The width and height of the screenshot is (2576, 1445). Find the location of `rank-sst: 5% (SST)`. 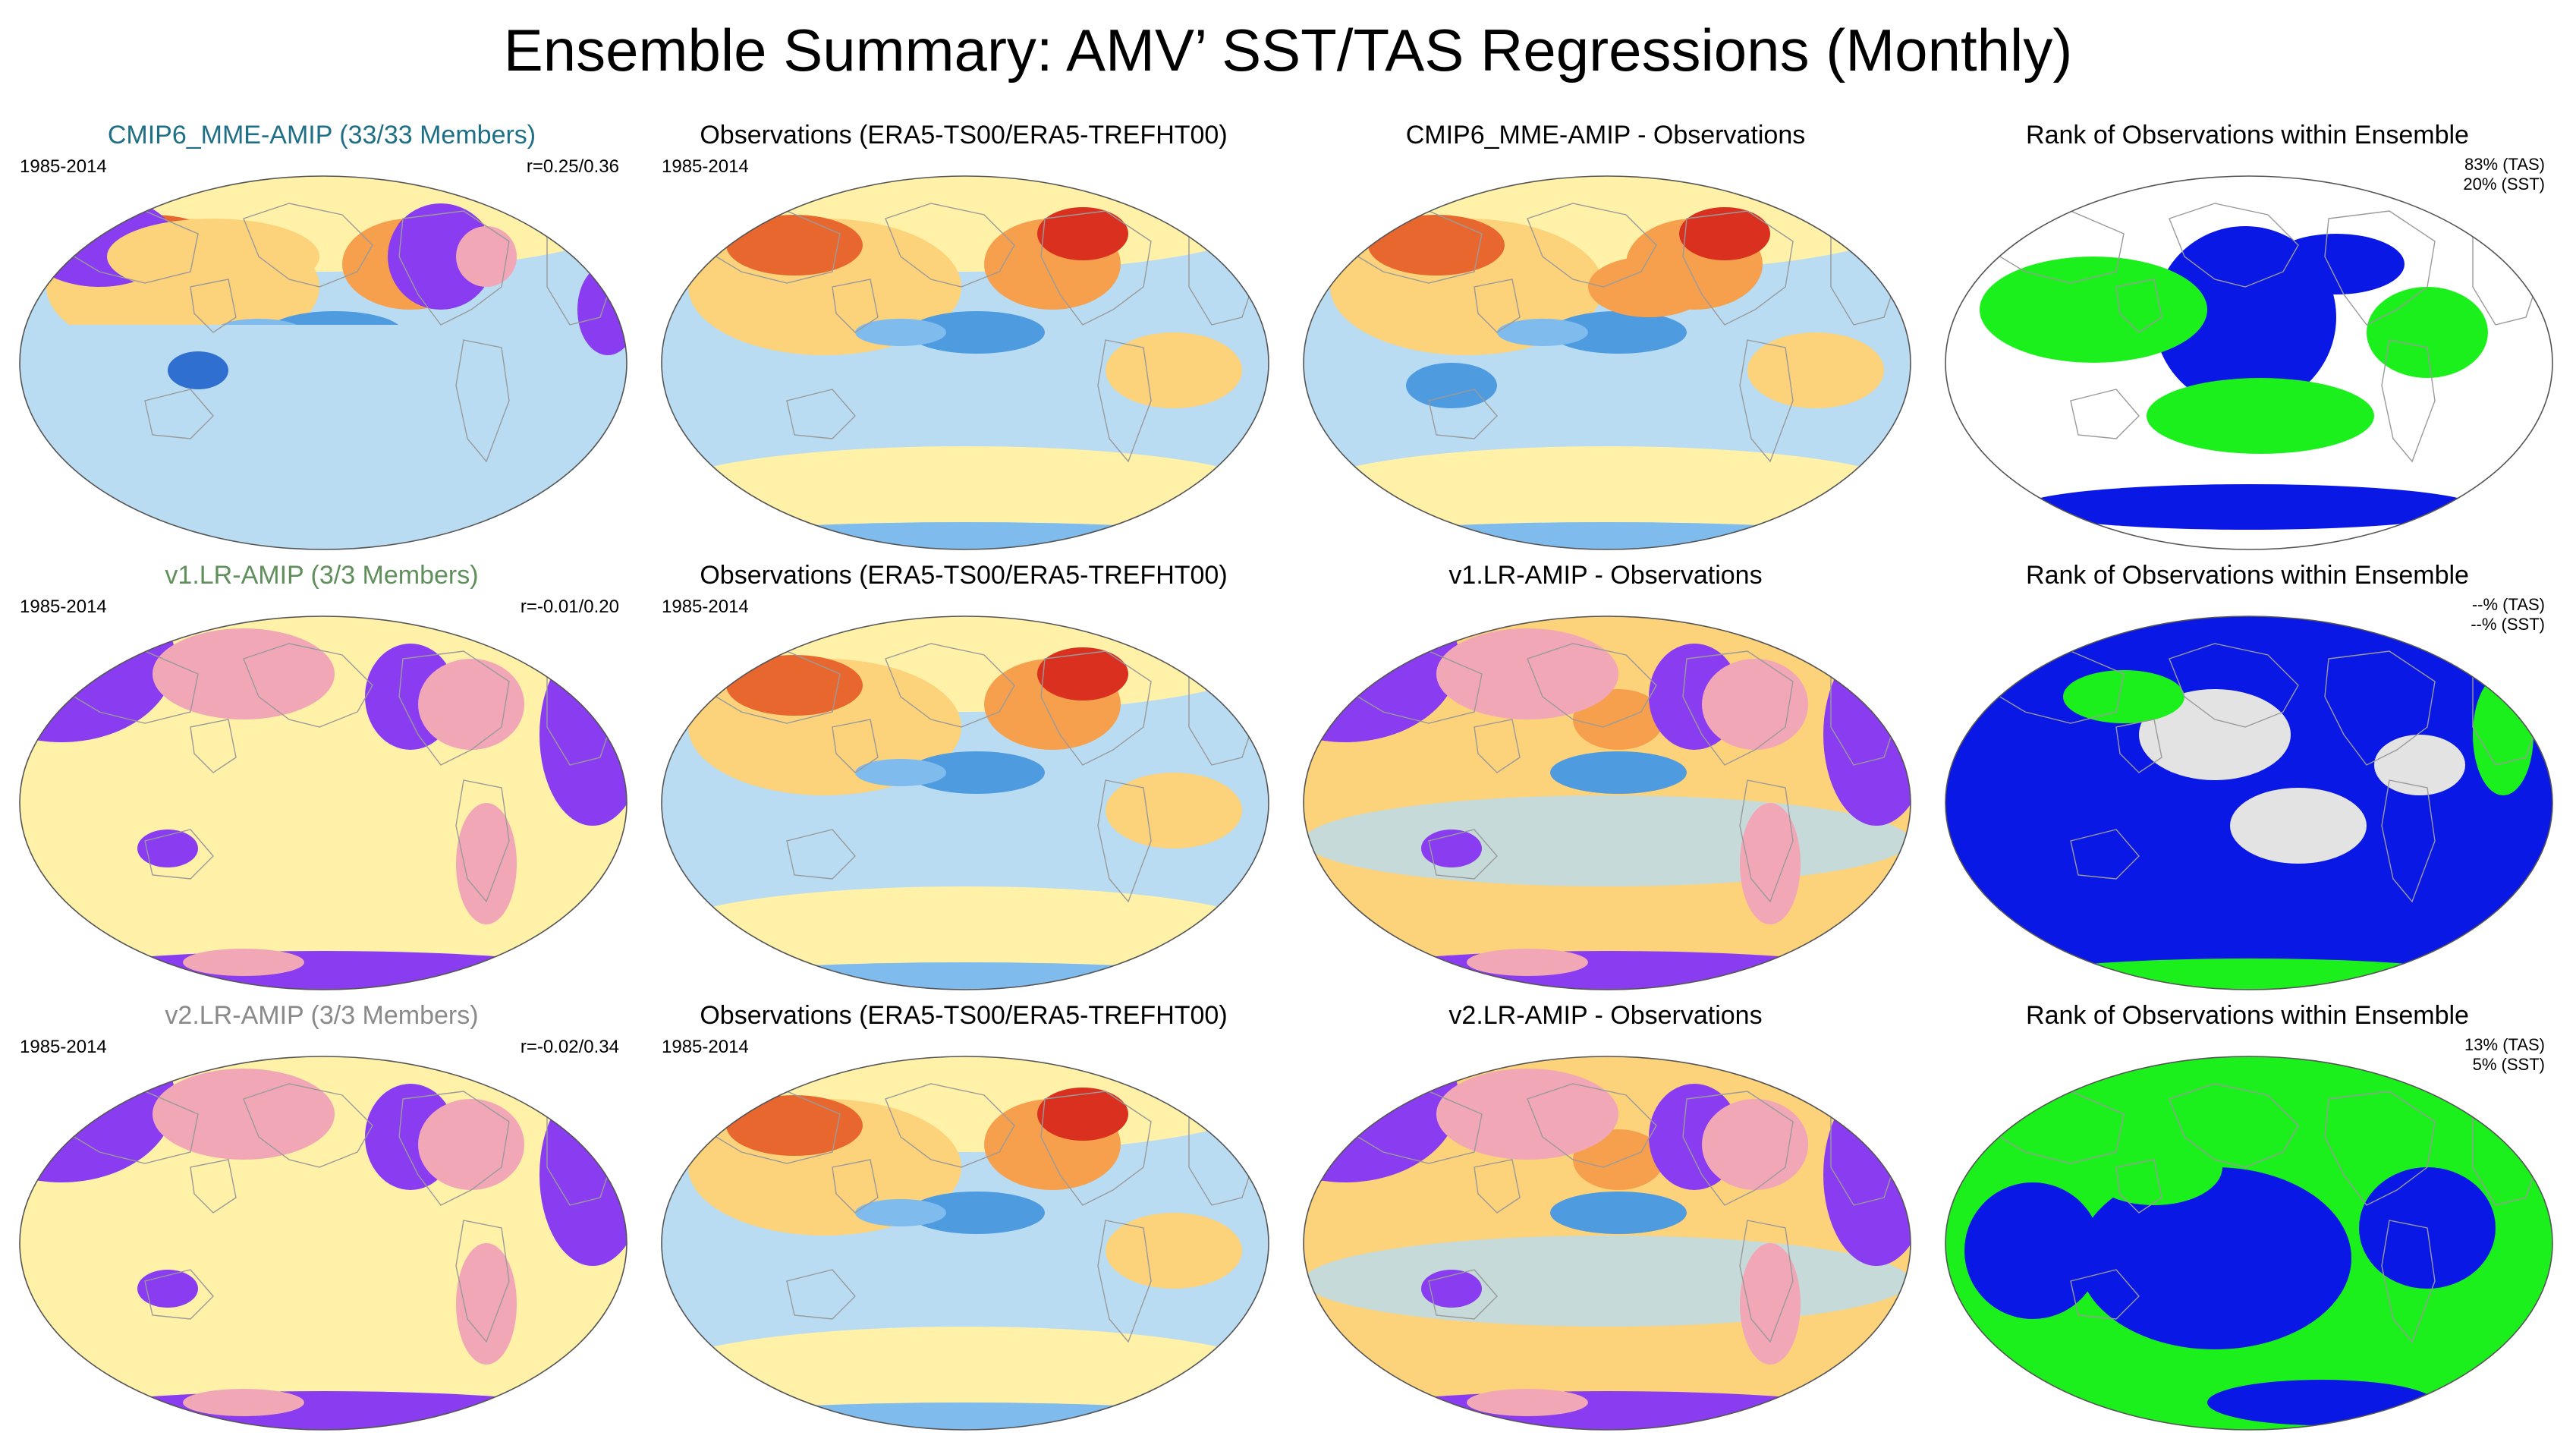

rank-sst: 5% (SST) is located at coordinates (2508, 1064).